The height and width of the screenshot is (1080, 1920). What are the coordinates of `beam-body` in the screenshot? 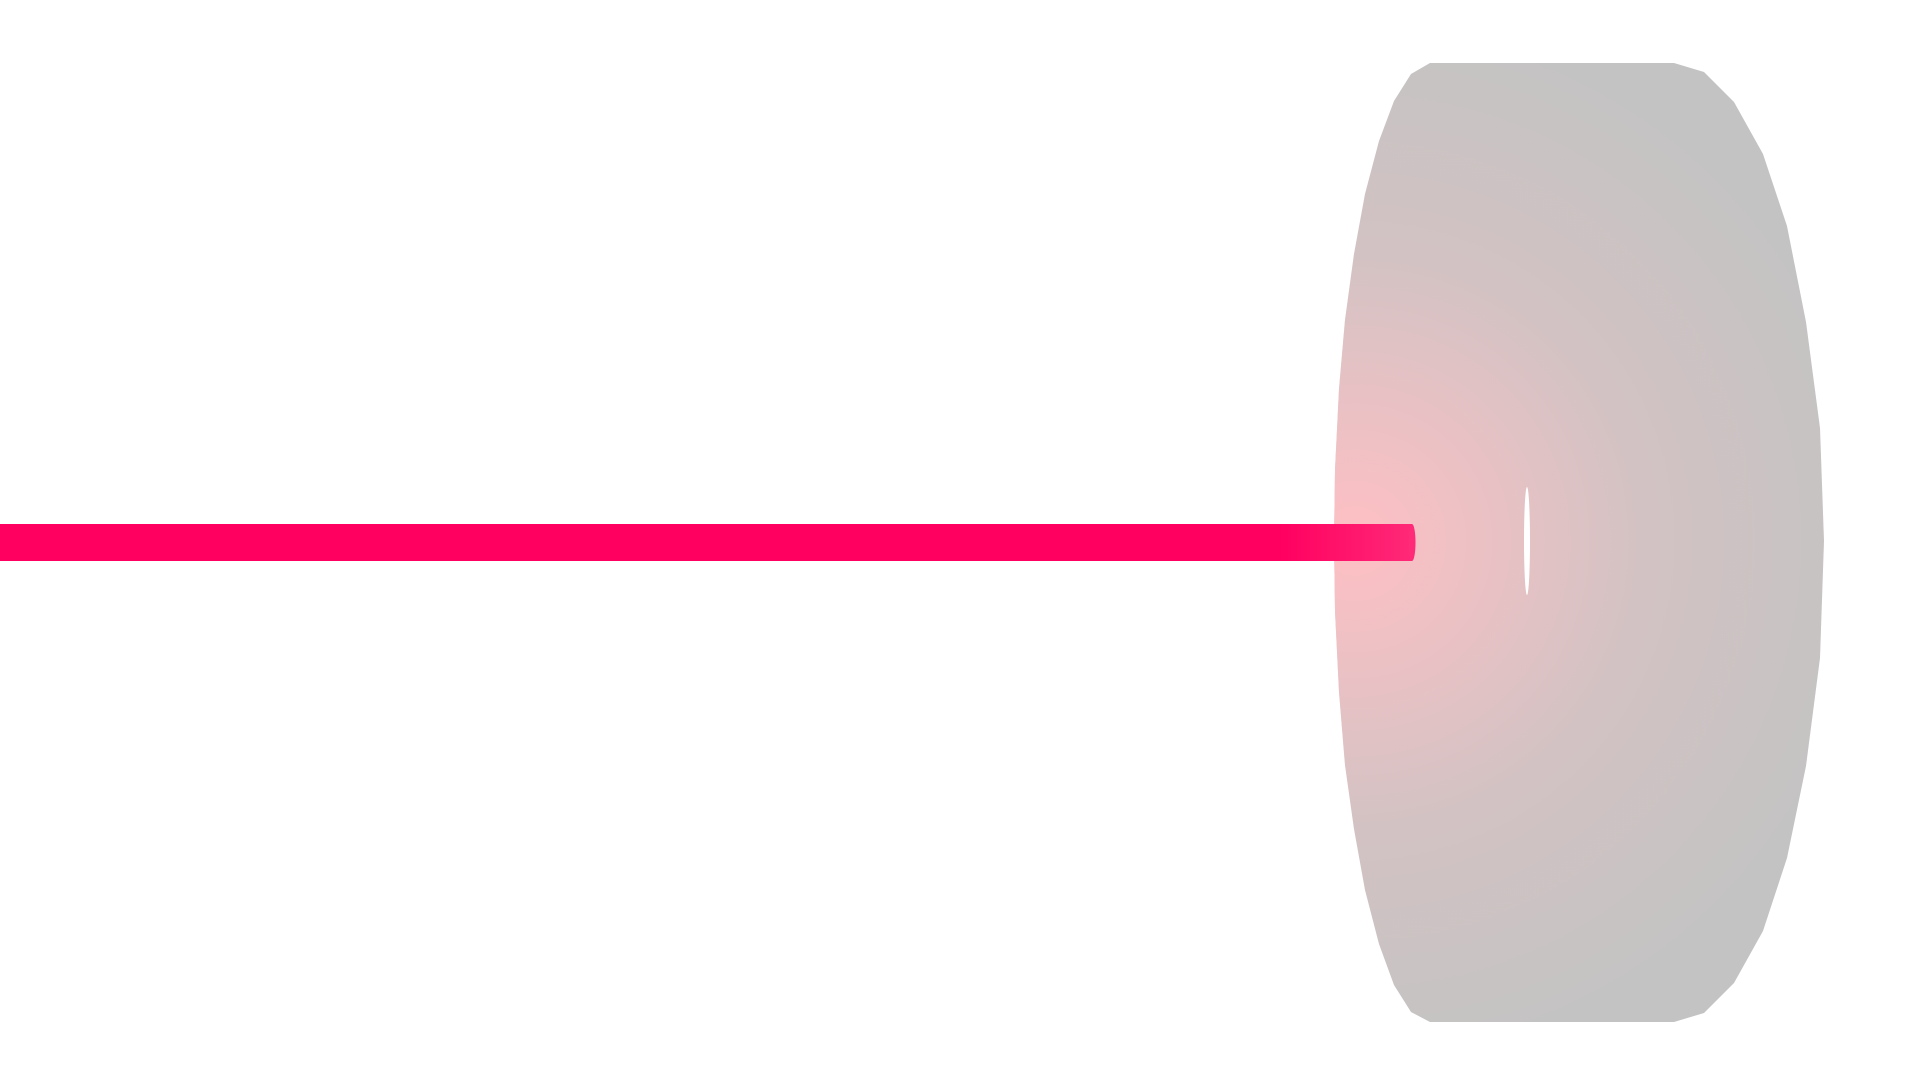 It's located at (706, 542).